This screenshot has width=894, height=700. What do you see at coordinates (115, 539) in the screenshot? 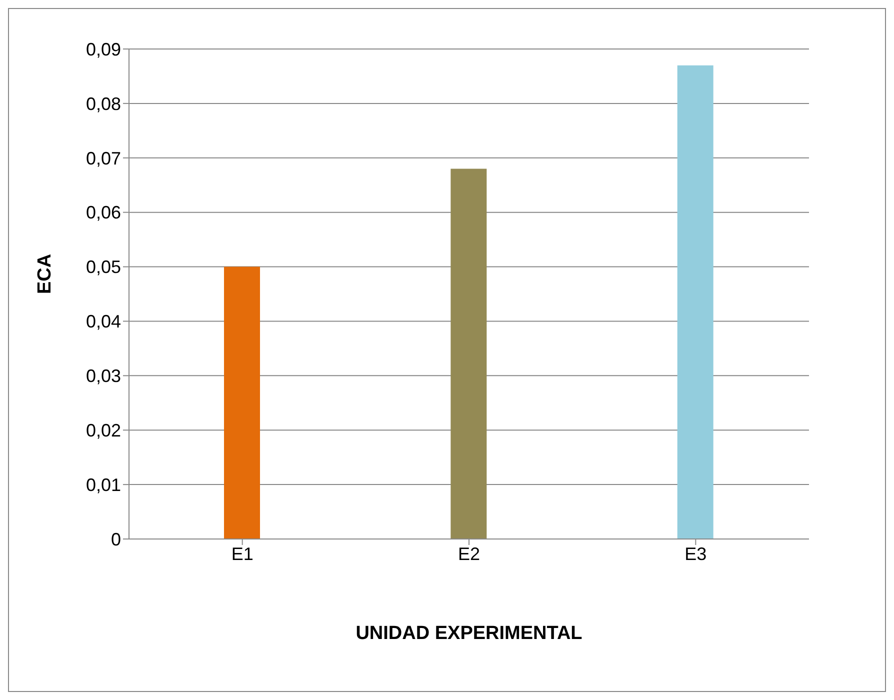
I see `y-tick-label: 0` at bounding box center [115, 539].